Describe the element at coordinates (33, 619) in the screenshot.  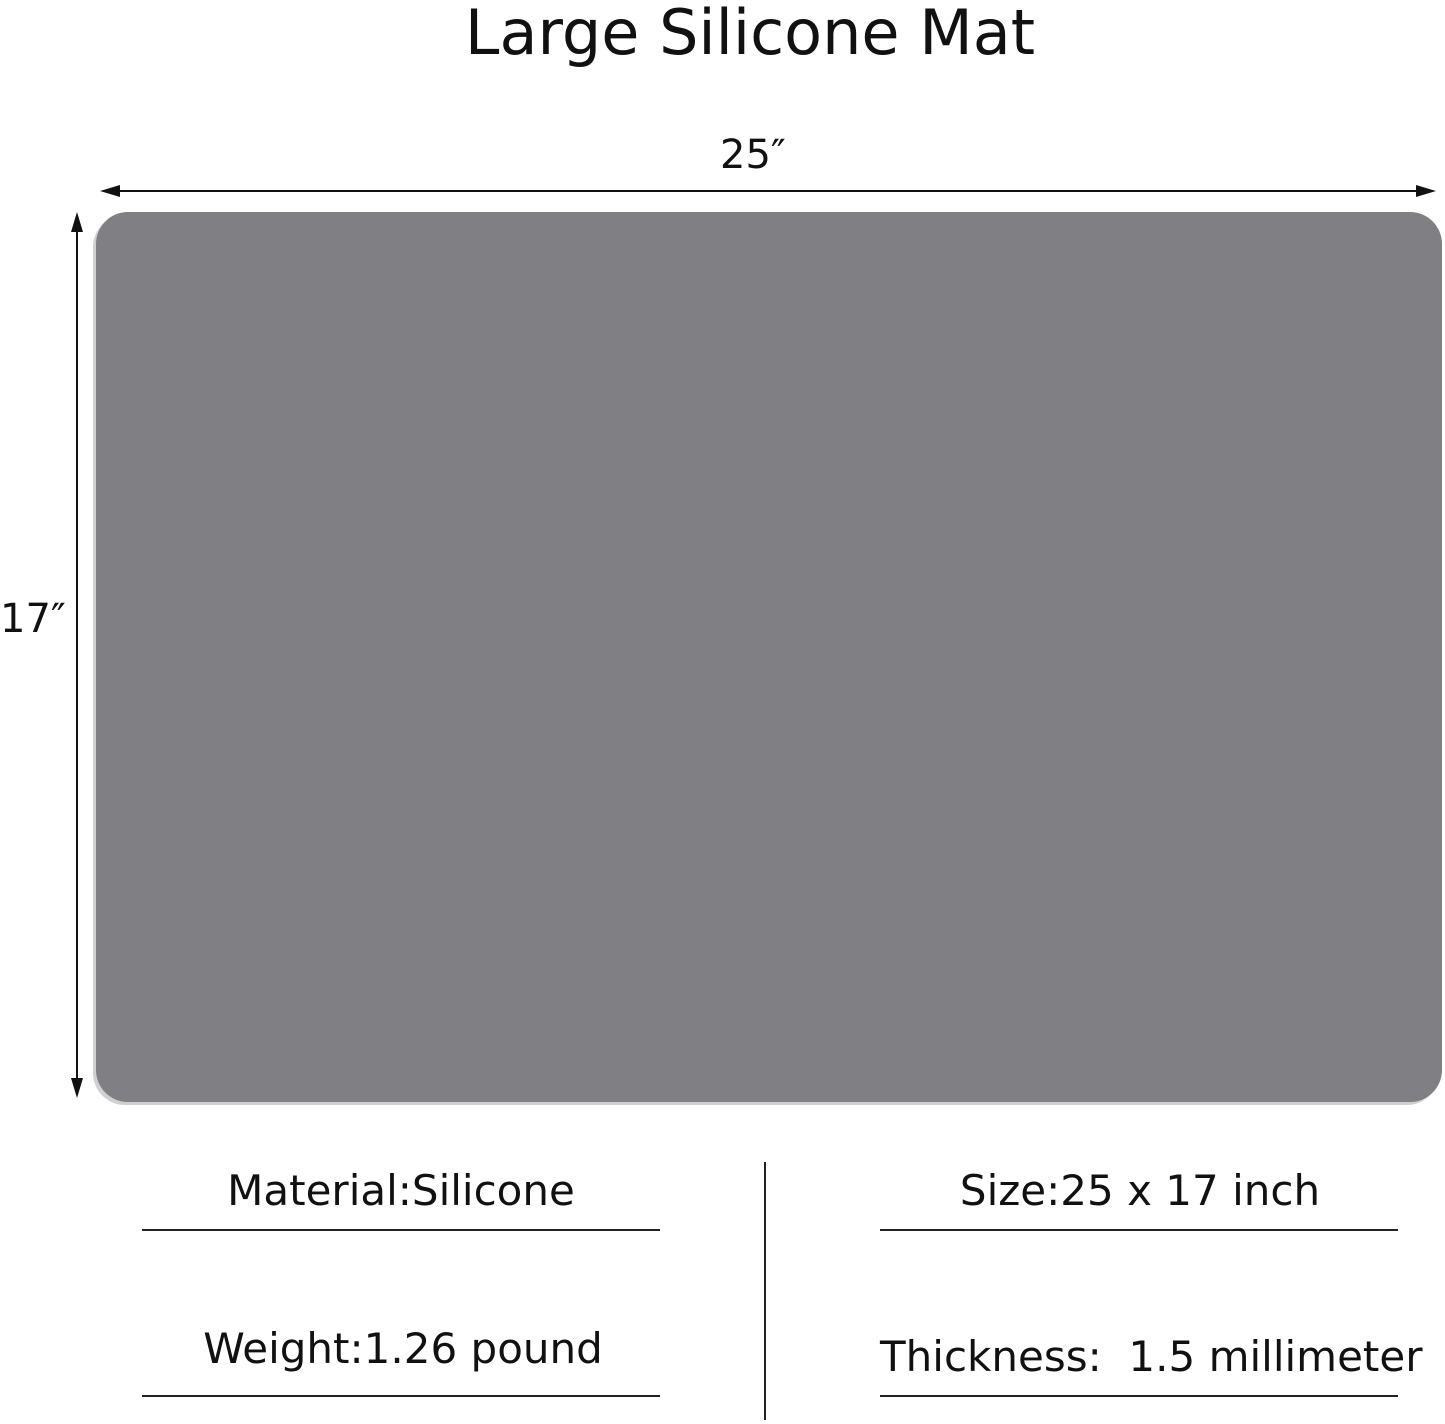
I see `height-label: 17″` at that location.